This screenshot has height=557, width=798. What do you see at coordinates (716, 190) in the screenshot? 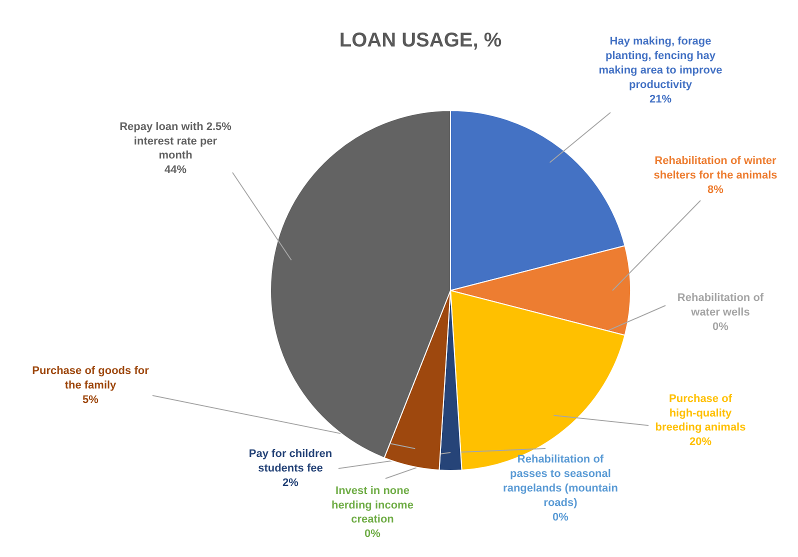
I see `data-label: 8%` at bounding box center [716, 190].